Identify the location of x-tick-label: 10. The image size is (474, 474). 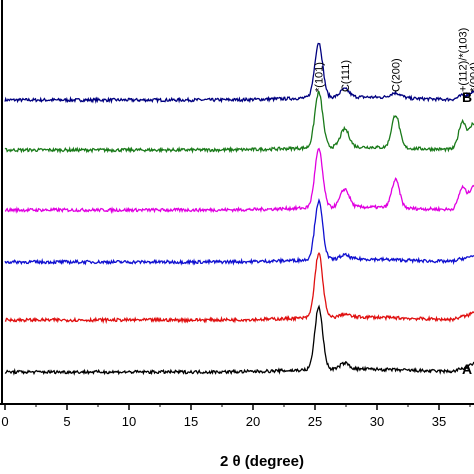
(129, 421).